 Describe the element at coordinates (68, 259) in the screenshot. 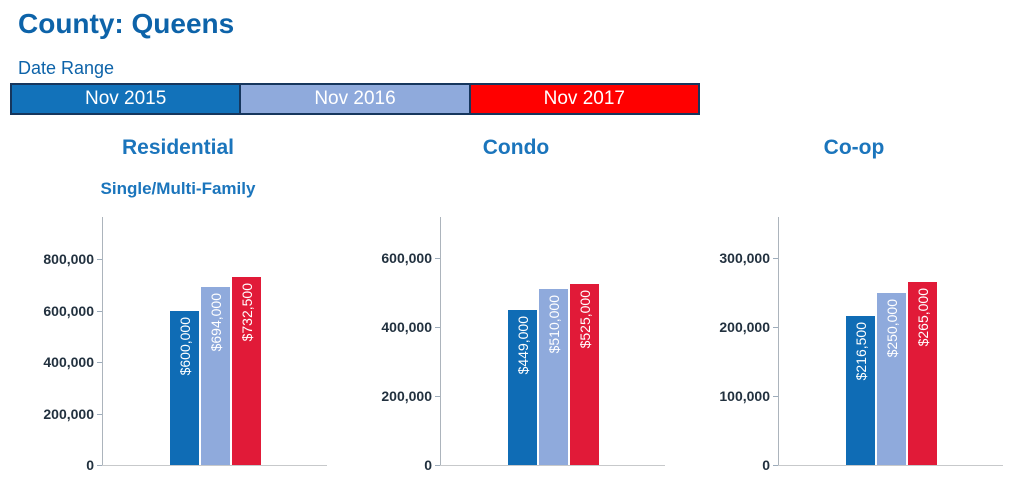

I see `y-axis-tick-label: 800,000` at that location.